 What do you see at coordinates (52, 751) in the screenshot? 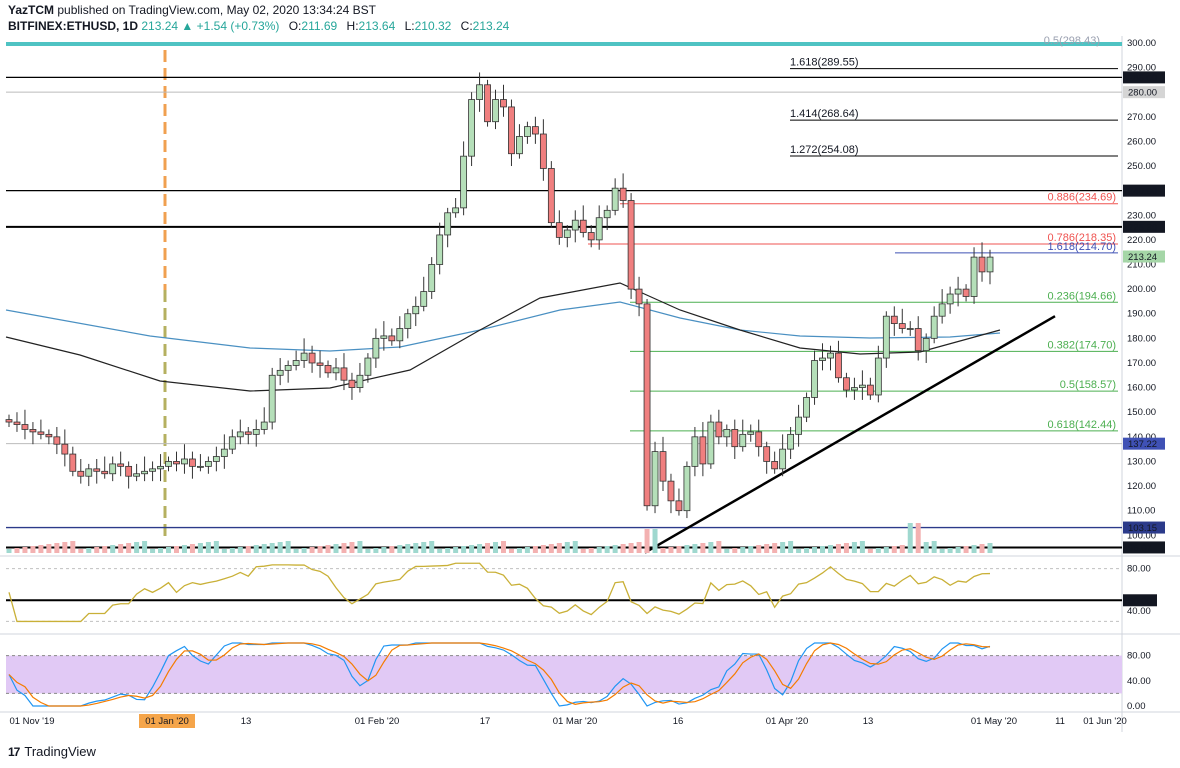
I see `tradingview-logo: 17 TradingView` at bounding box center [52, 751].